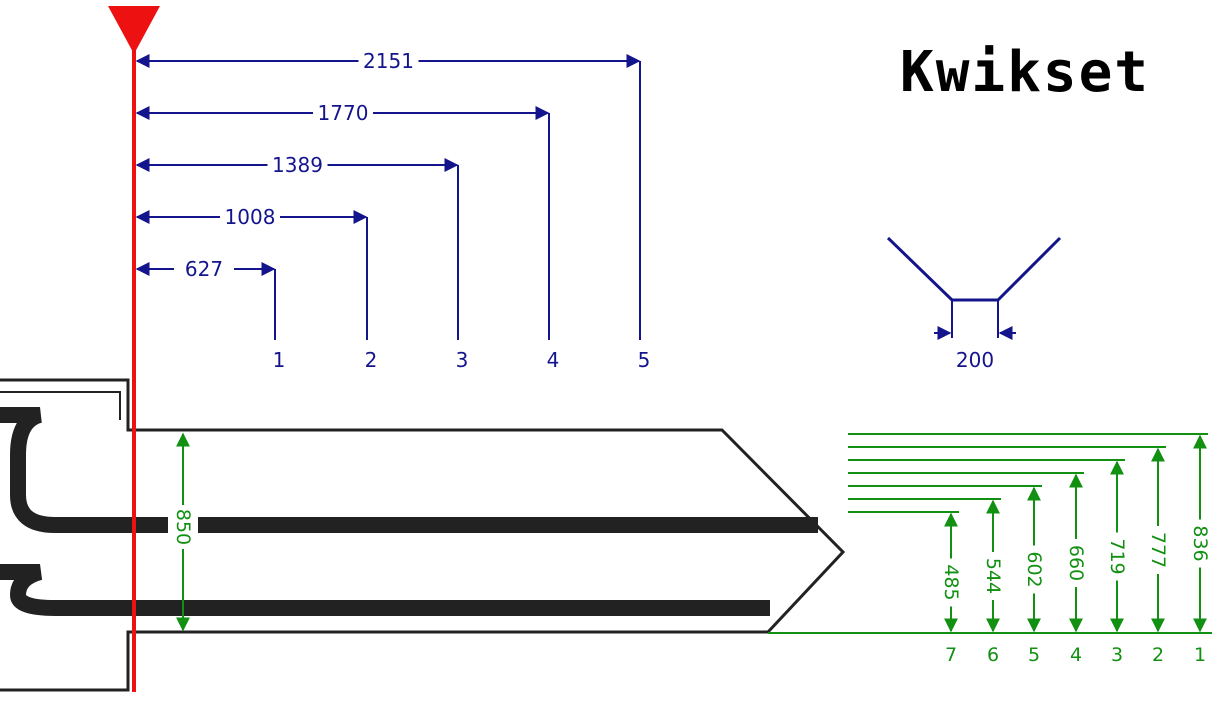 The height and width of the screenshot is (720, 1230). What do you see at coordinates (134, 30) in the screenshot?
I see `shoulder-marker-triangle` at bounding box center [134, 30].